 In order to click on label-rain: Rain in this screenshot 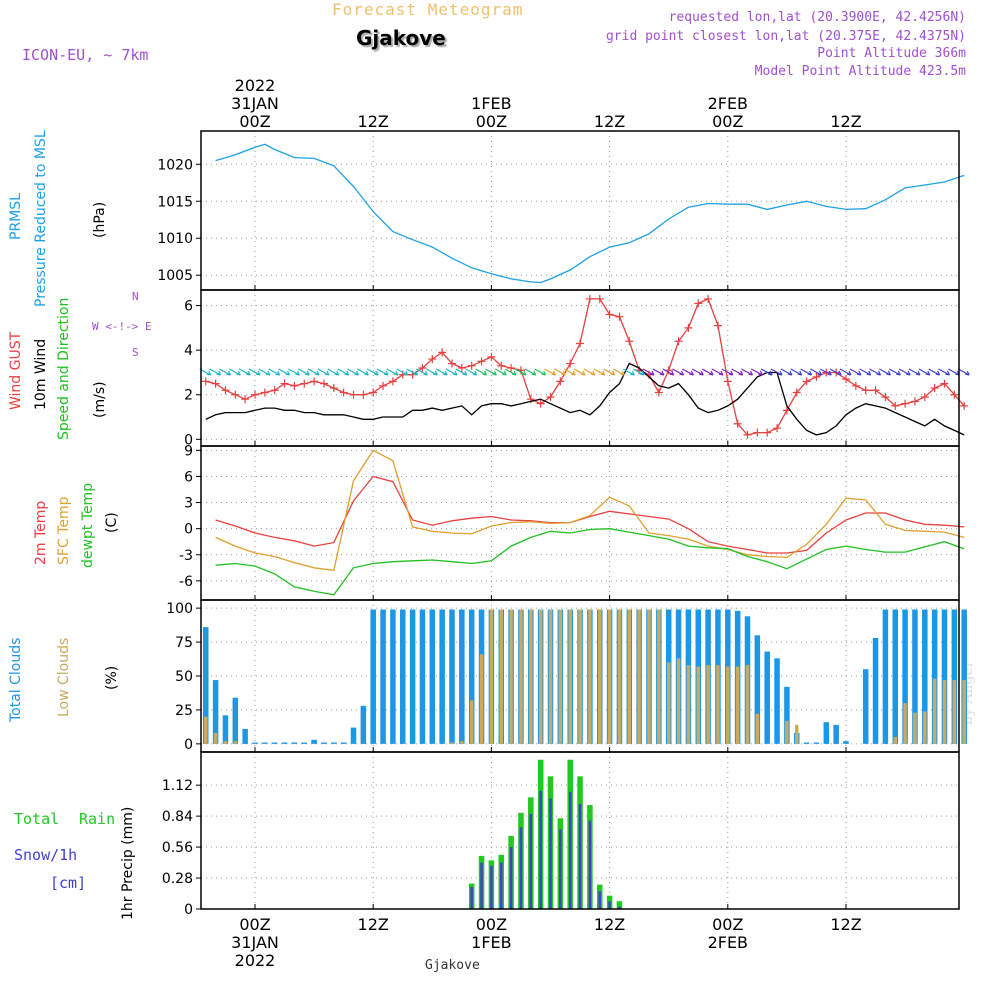, I will do `click(97, 819)`.